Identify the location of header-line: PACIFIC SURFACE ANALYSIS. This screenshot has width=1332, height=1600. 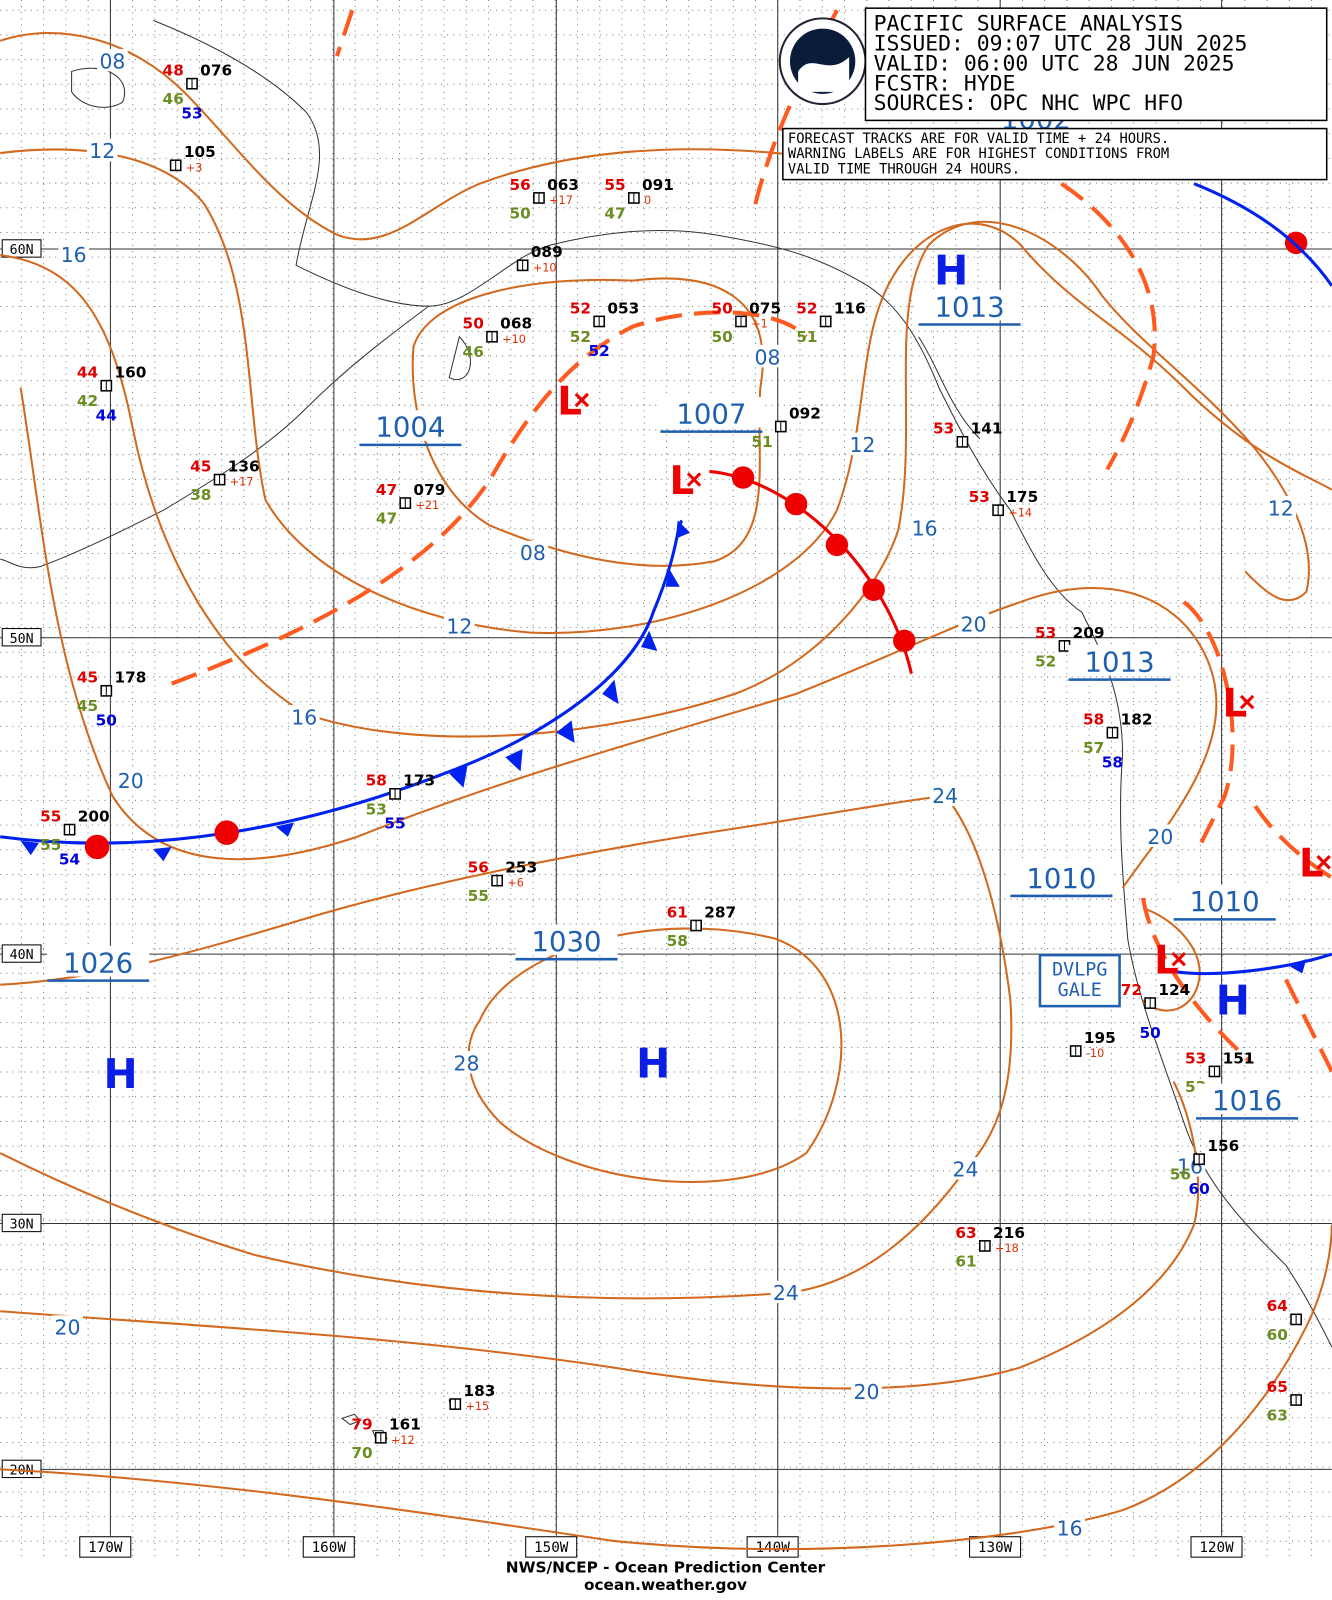
(1028, 24).